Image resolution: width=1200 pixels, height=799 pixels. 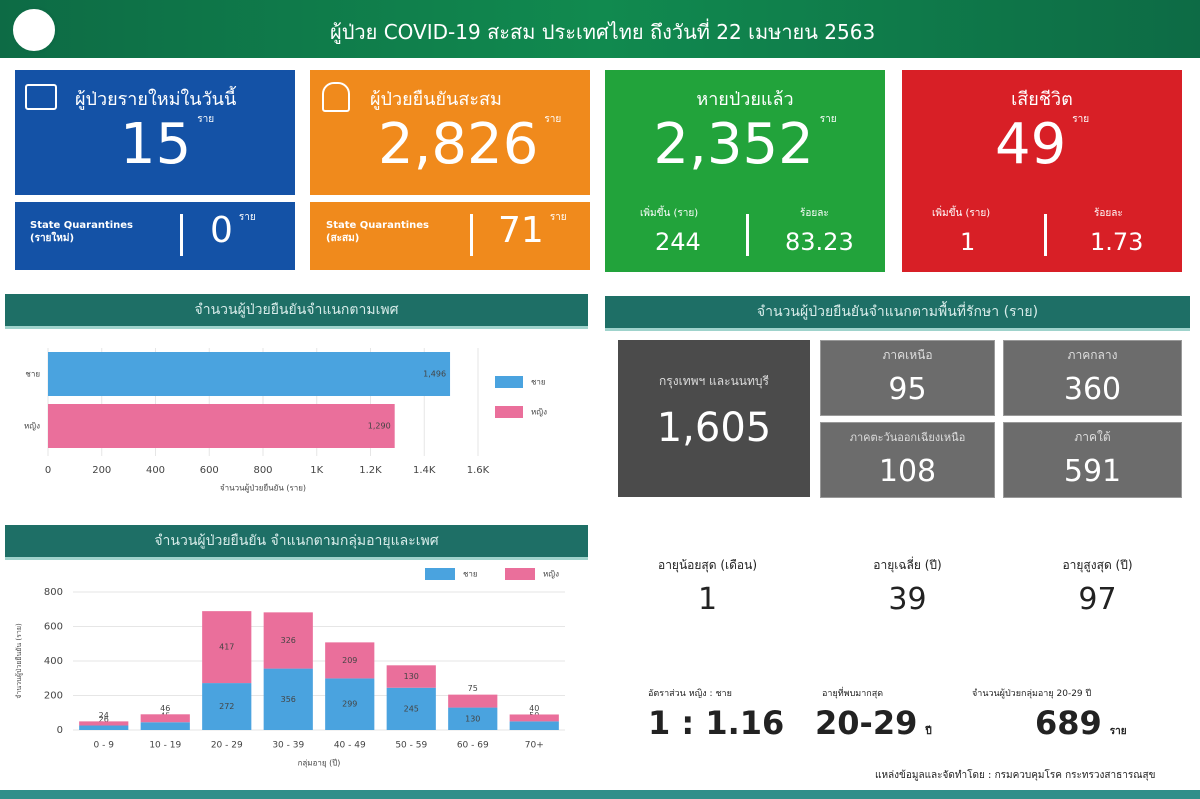 I want to click on region-value: 1,605, so click(x=714, y=428).